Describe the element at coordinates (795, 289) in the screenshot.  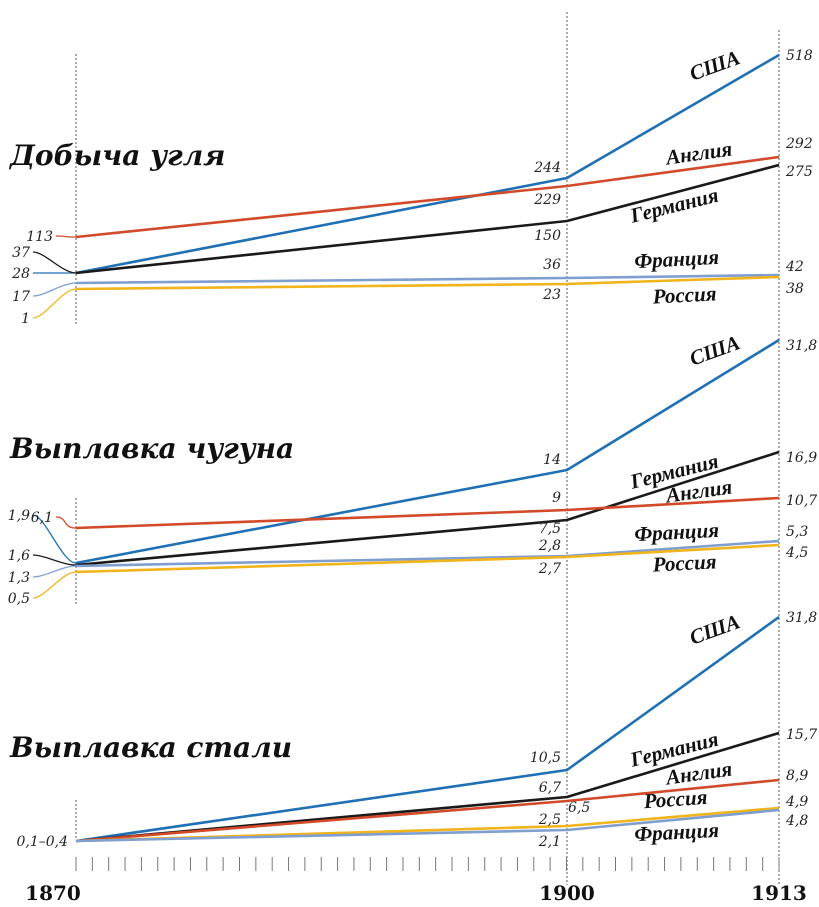
I see `data-label: 38` at that location.